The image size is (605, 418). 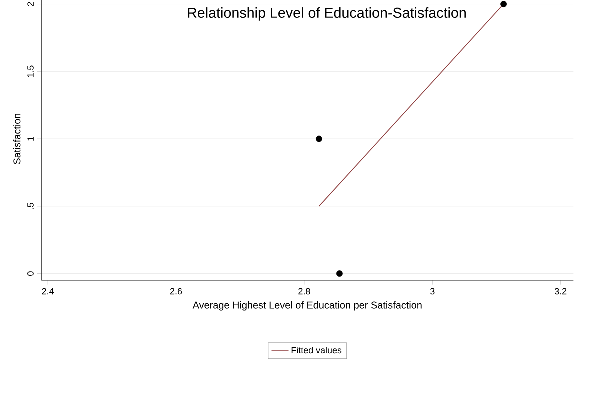 I want to click on y-tick-label: 1, so click(x=31, y=138).